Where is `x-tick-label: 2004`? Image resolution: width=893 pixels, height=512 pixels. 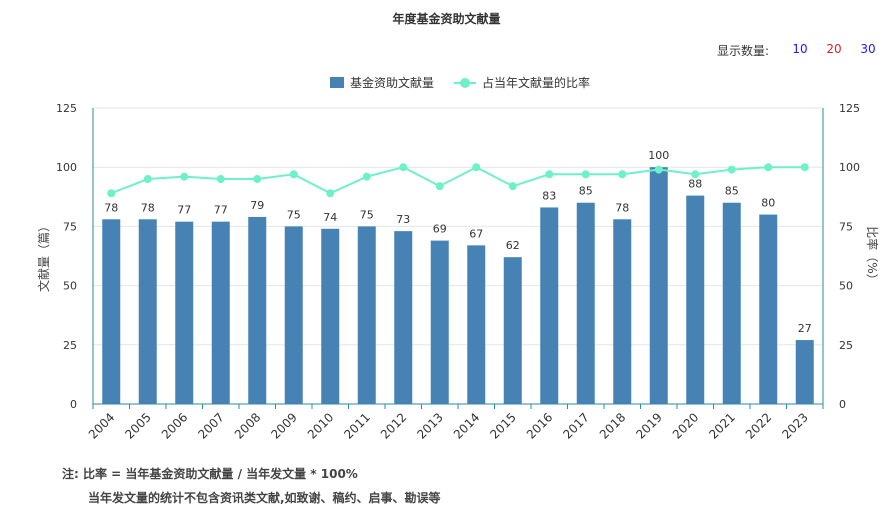
x-tick-label: 2004 is located at coordinates (101, 425).